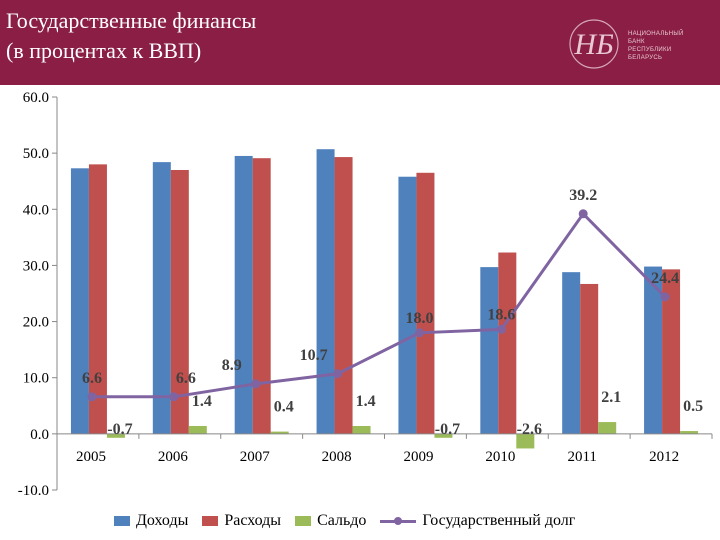  I want to click on balance-data-label: 0.5, so click(693, 406).